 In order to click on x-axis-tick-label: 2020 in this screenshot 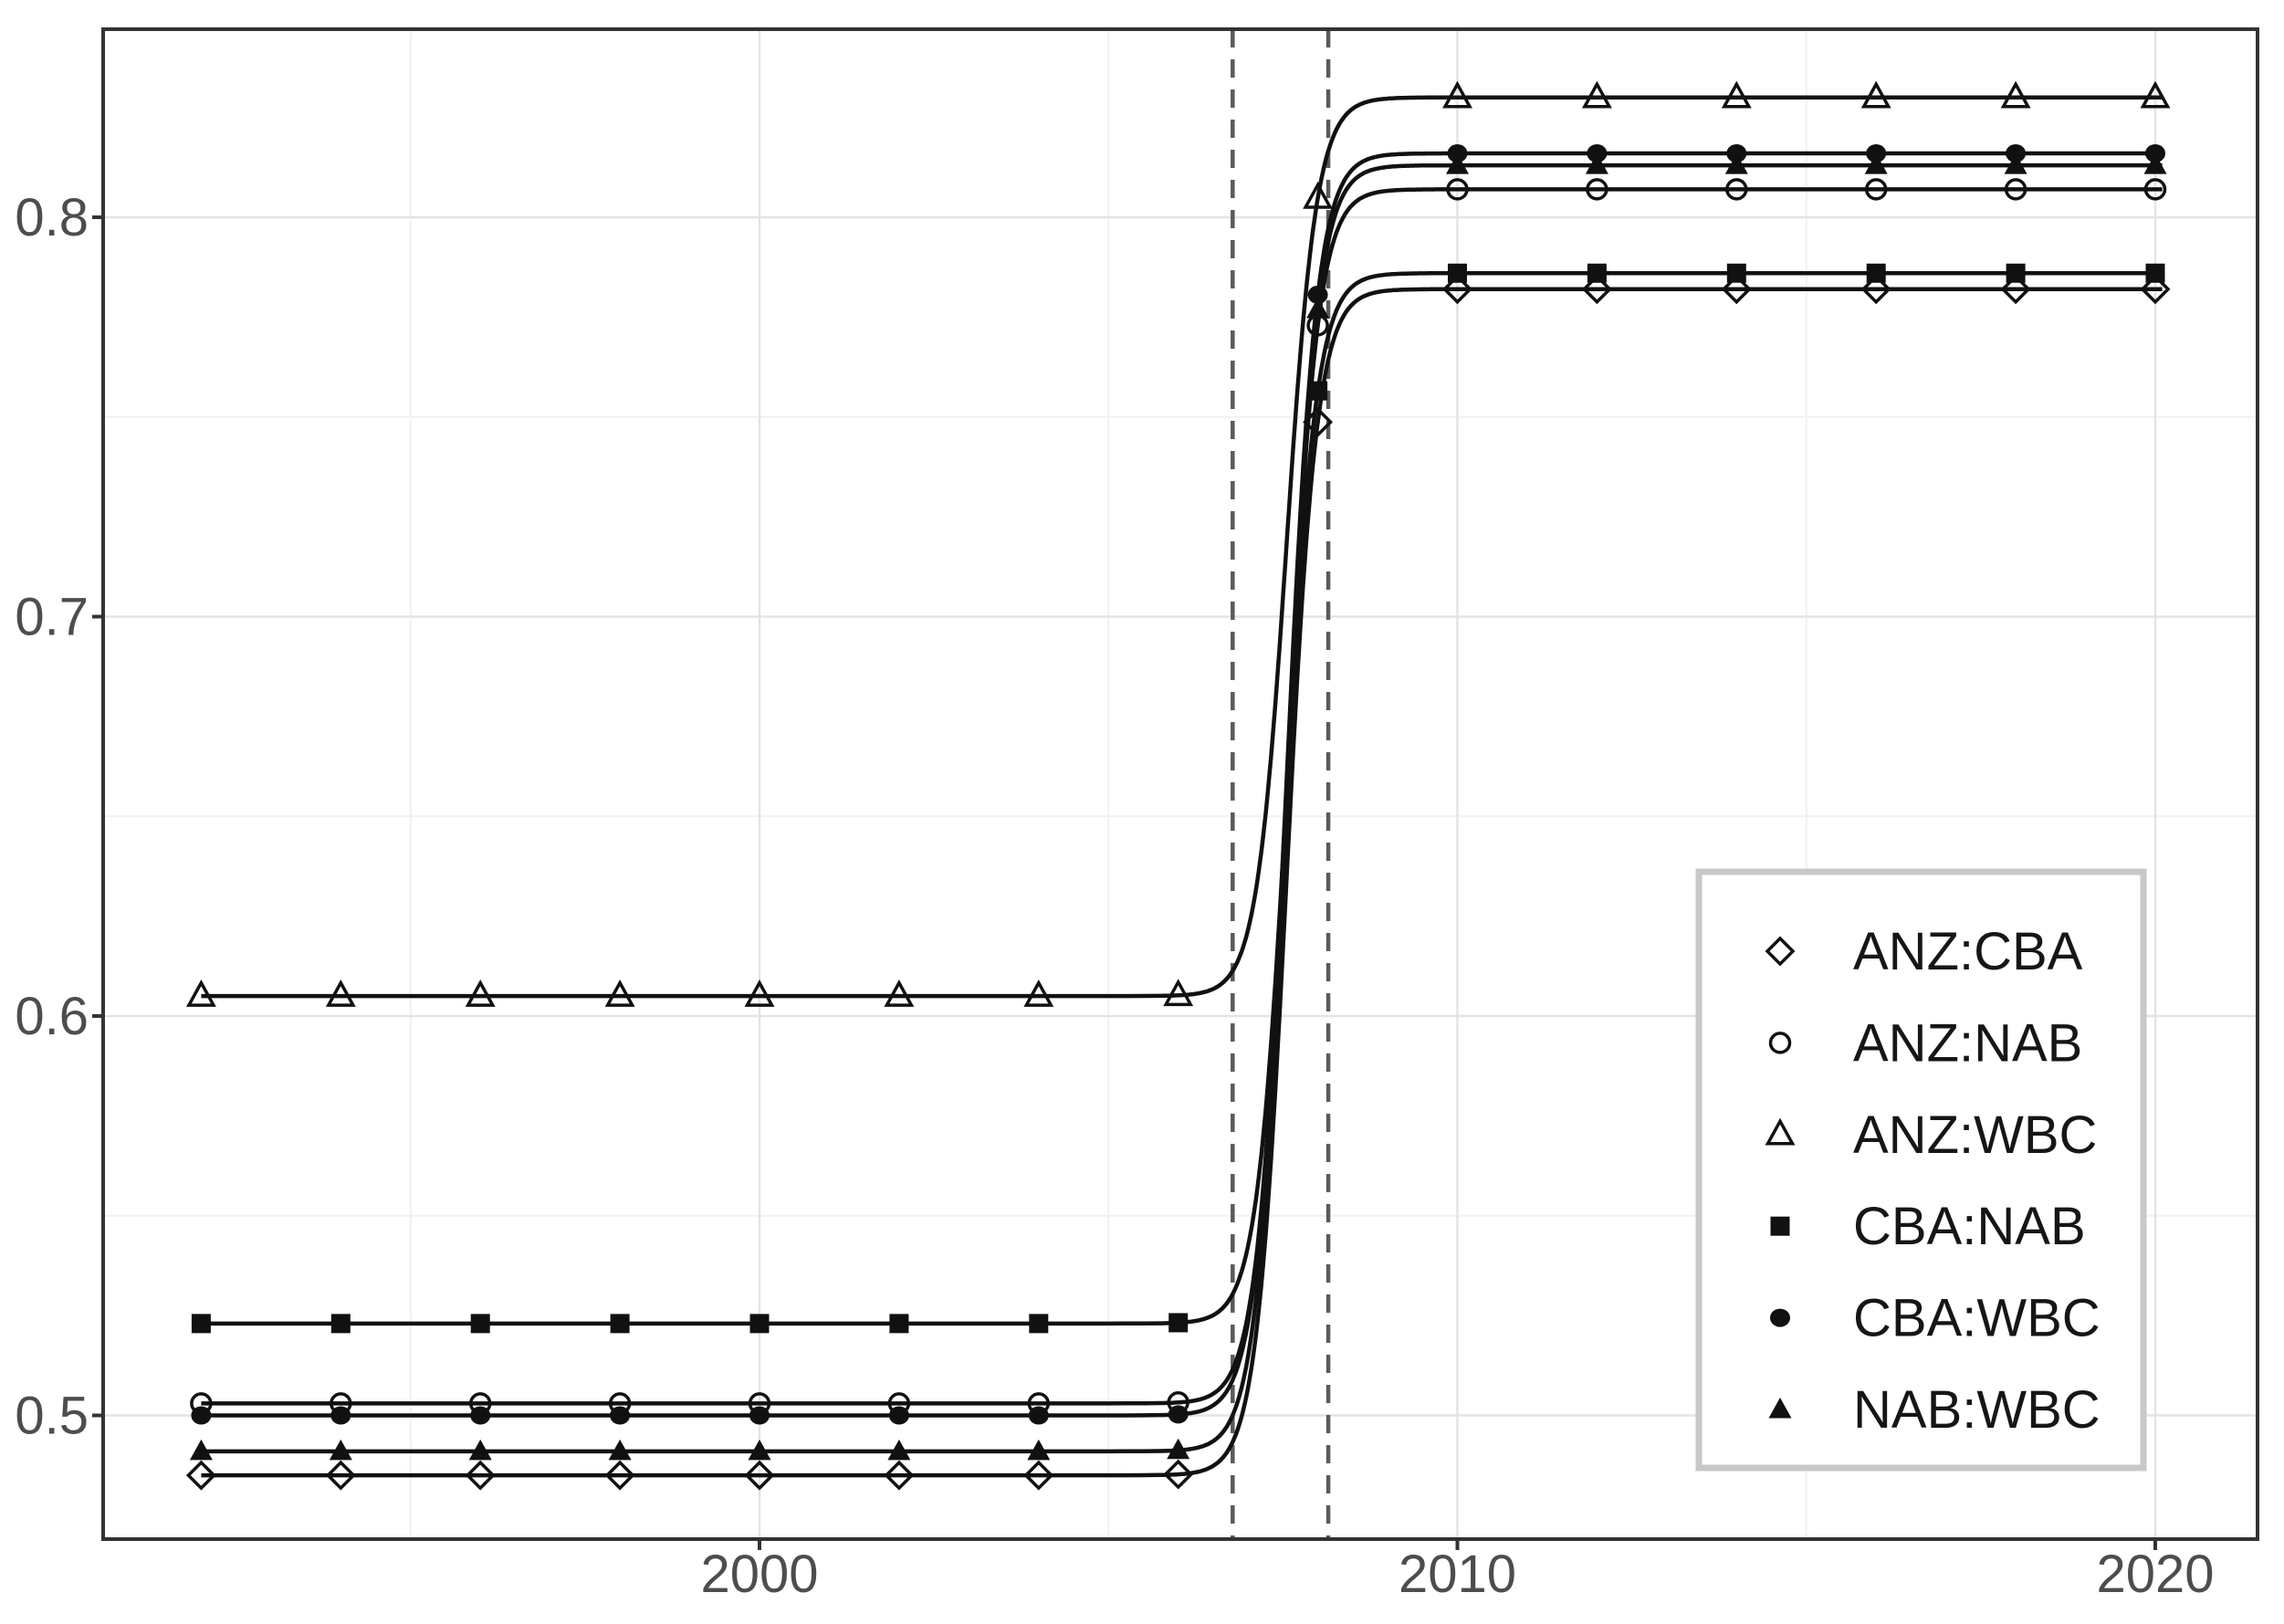, I will do `click(2155, 1574)`.